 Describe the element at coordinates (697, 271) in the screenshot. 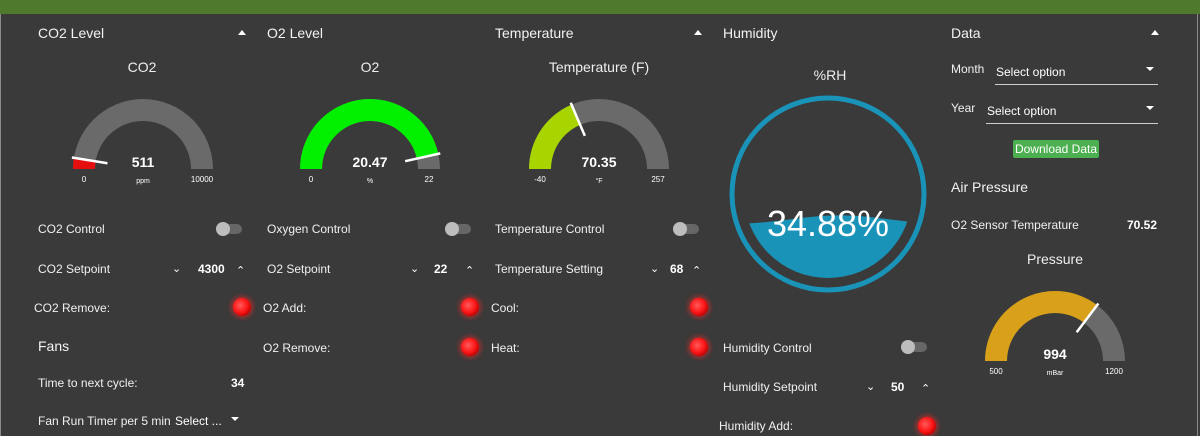

I see `temperature-setting-increase-icon: ⌃` at that location.